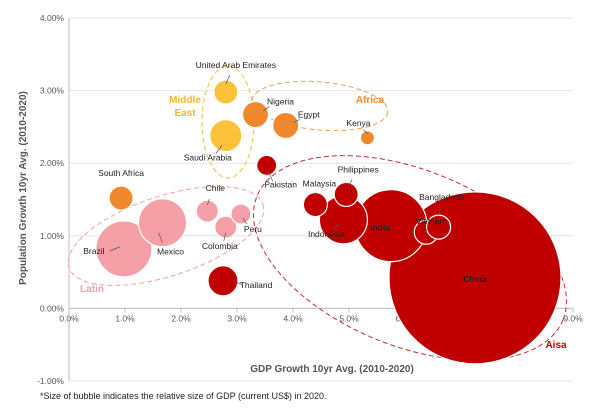 The image size is (599, 412). I want to click on y-tick-label: 2.00%, so click(52, 163).